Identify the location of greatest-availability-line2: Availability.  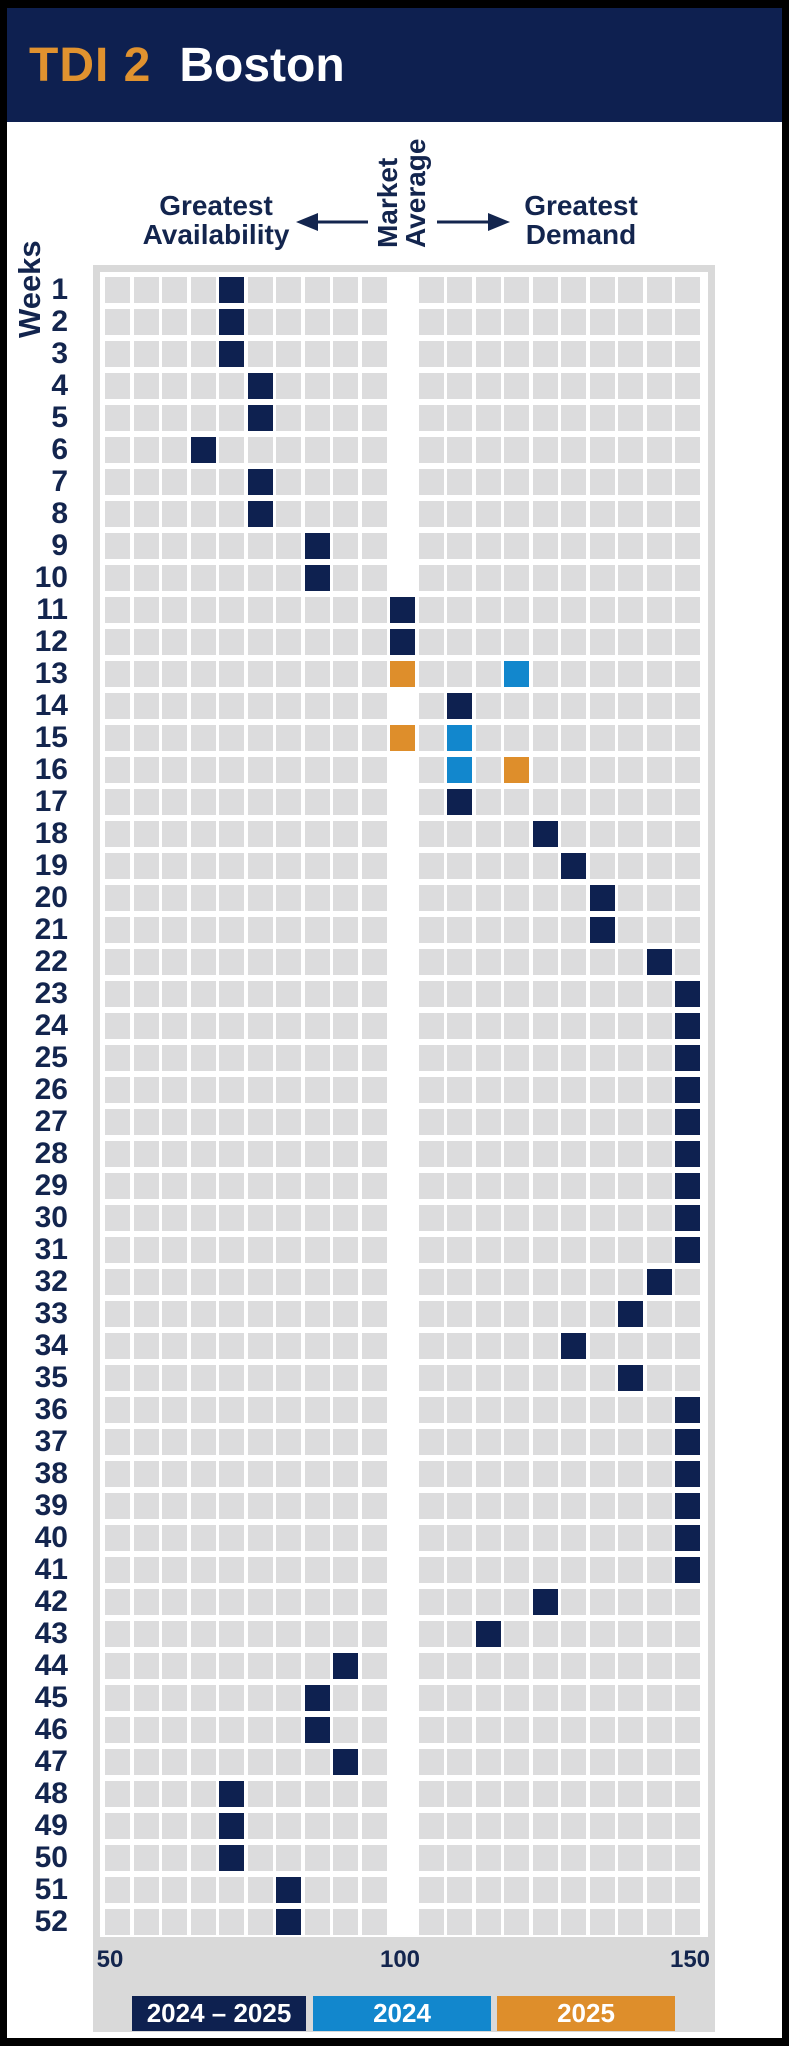
(216, 234).